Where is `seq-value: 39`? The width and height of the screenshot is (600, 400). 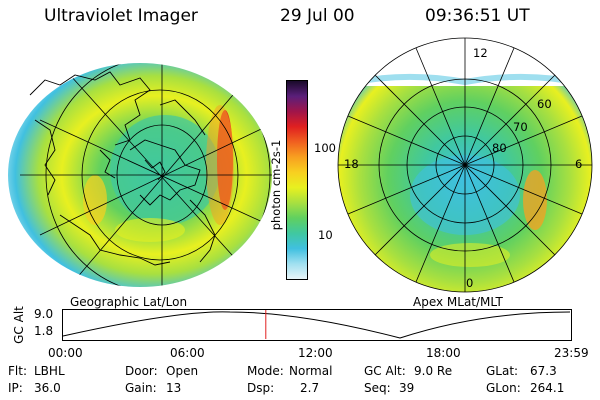 seq-value: 39 is located at coordinates (407, 388).